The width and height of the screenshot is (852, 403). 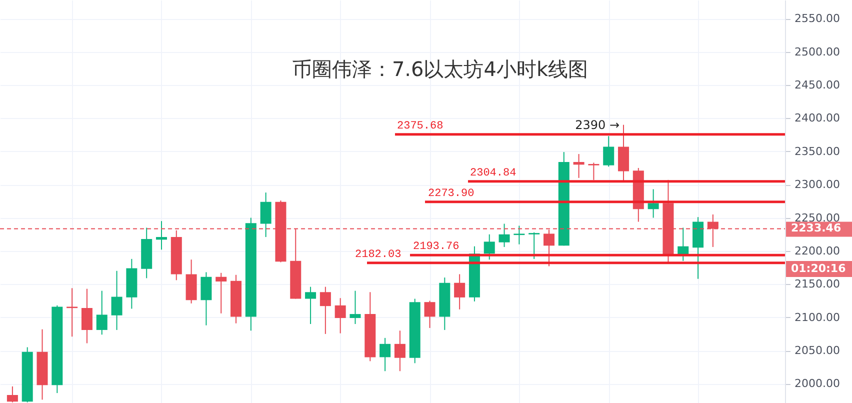 I want to click on y-tick-label: 2200.00, so click(x=817, y=251).